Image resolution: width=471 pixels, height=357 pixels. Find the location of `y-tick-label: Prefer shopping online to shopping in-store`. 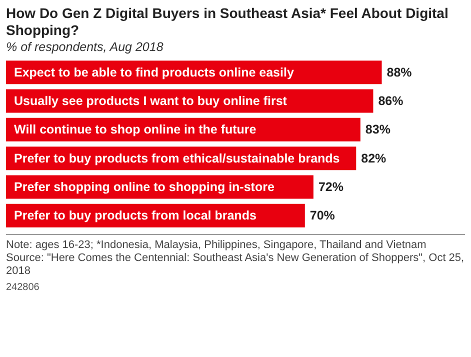

y-tick-label: Prefer shopping online to shopping in-store is located at coordinates (144, 187).